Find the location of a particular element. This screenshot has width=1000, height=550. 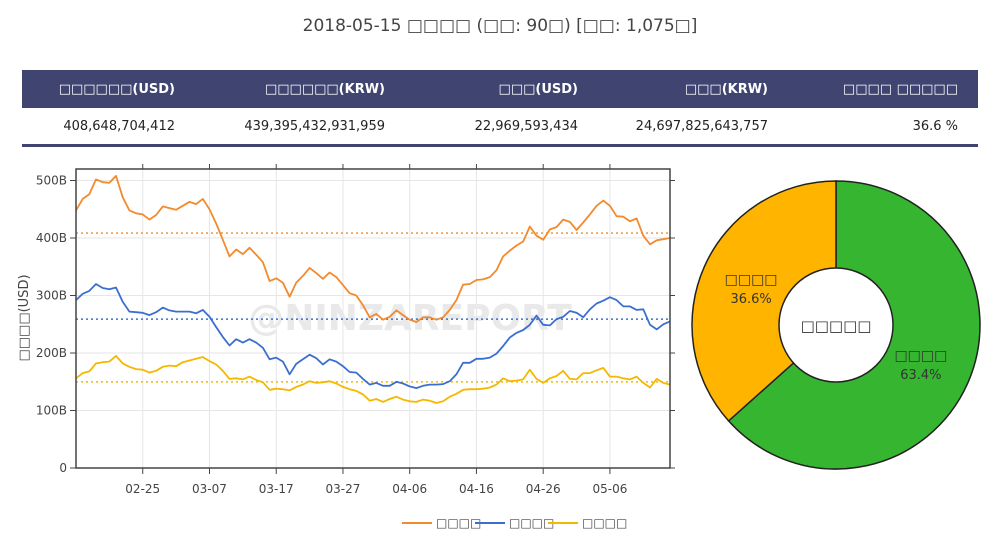

summary-value-cell: 408,648,704,412 is located at coordinates (108, 127).